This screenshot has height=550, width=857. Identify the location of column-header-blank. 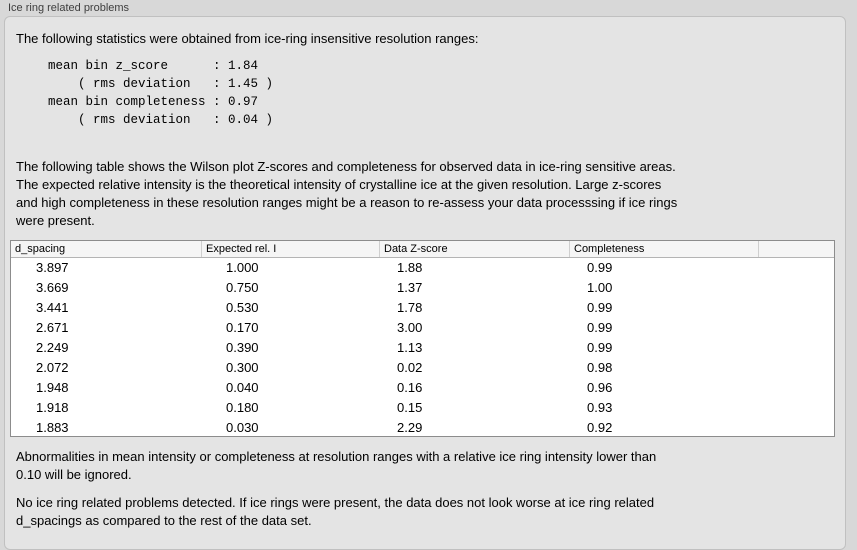
(796, 249).